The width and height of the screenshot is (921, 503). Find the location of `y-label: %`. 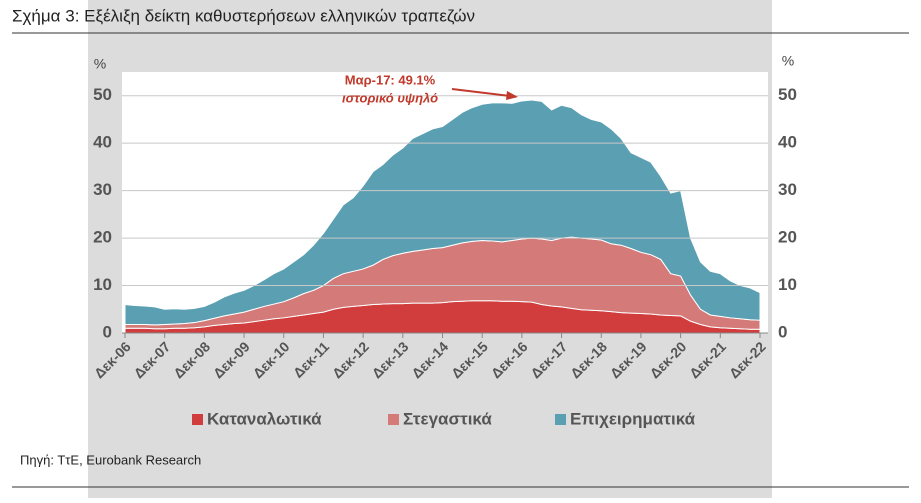

y-label: % is located at coordinates (100, 64).